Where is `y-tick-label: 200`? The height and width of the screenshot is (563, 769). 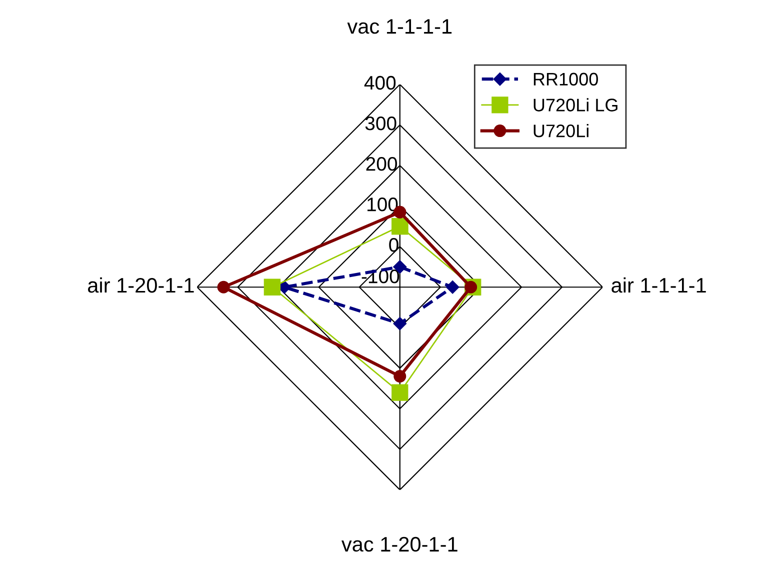 y-tick-label: 200 is located at coordinates (381, 163).